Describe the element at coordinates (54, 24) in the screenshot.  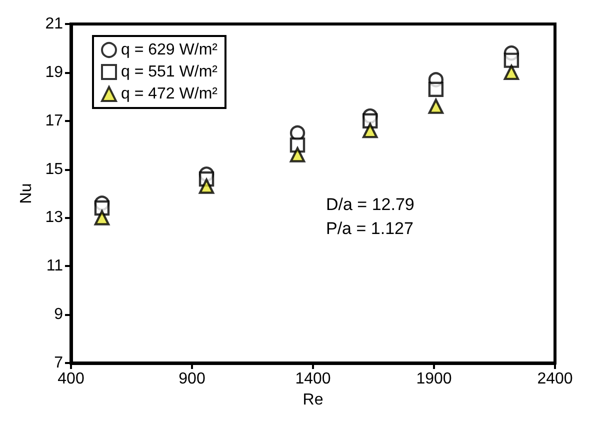
I see `y-tick-label: 21` at that location.